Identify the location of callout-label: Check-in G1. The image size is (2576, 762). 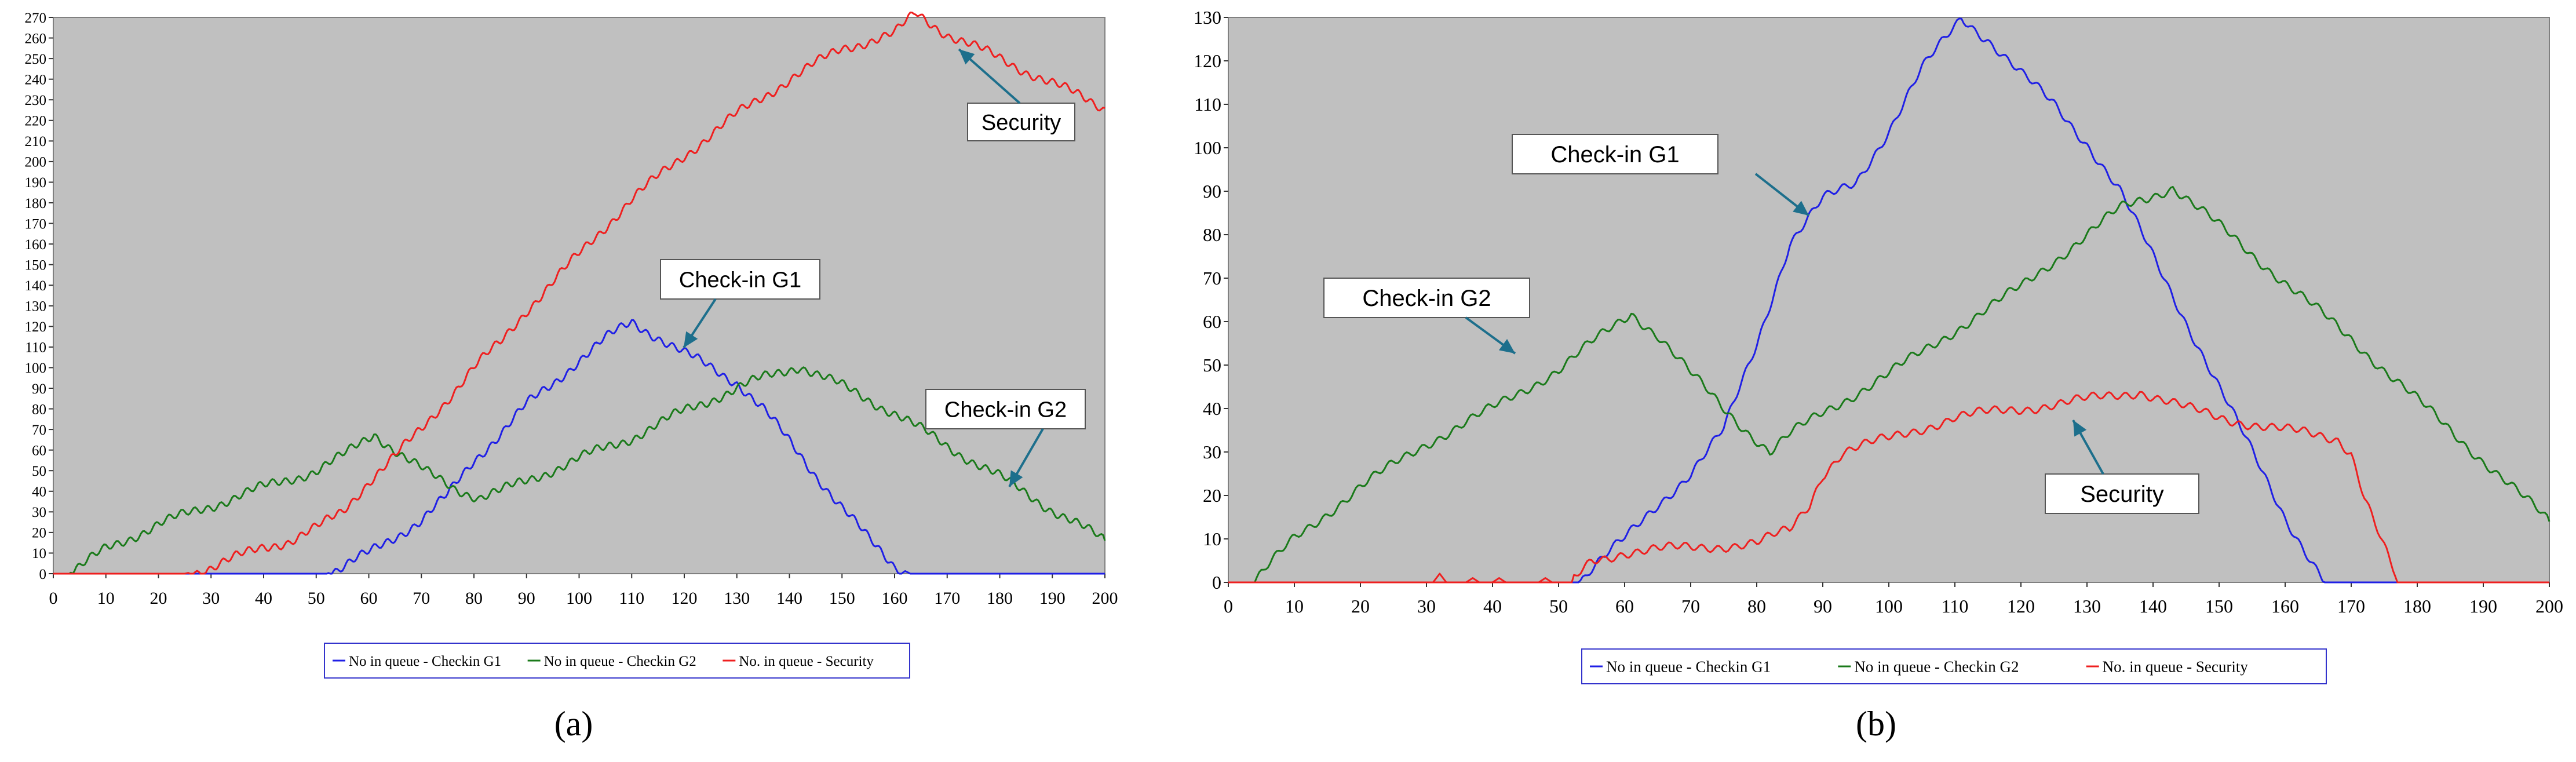
(740, 280).